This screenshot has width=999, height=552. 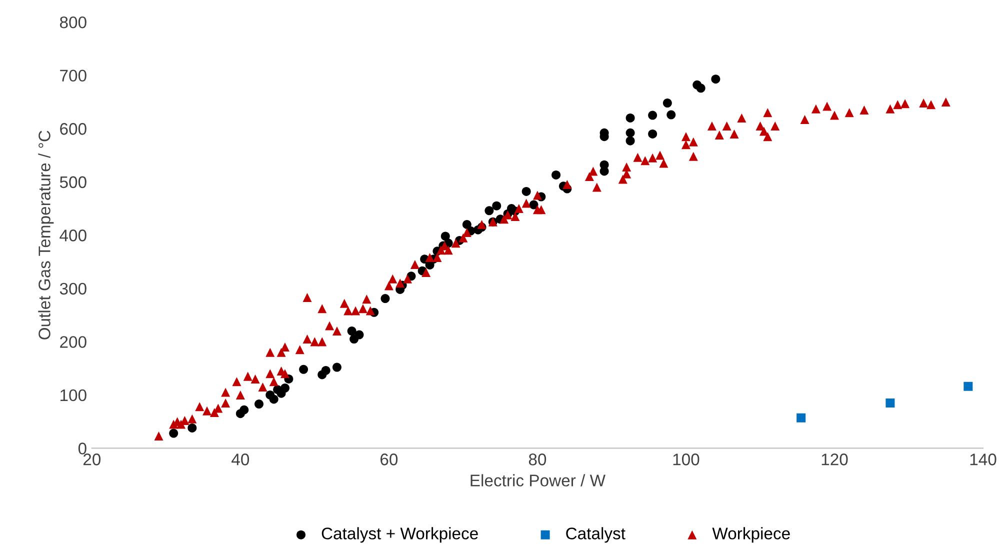 What do you see at coordinates (389, 460) in the screenshot?
I see `x-tick-label: 60` at bounding box center [389, 460].